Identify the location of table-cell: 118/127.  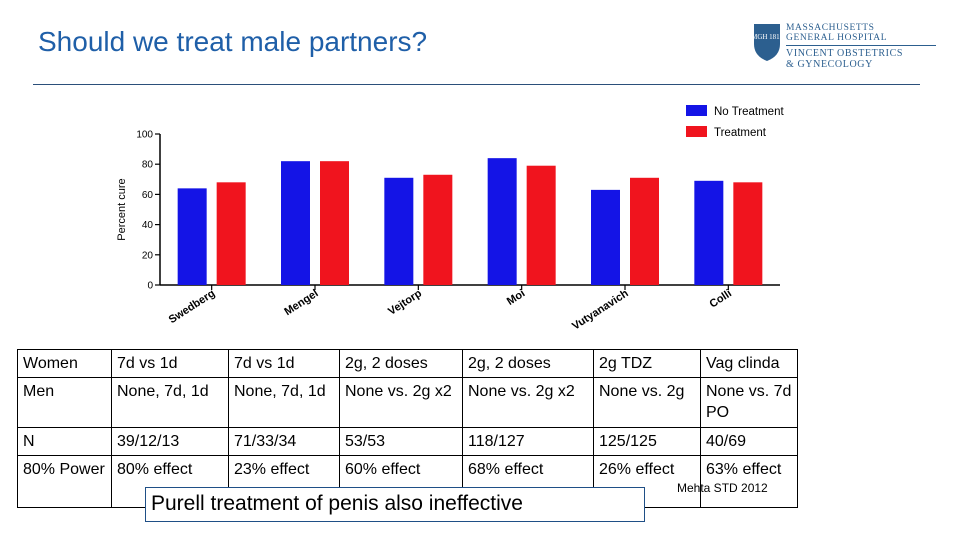
(528, 441).